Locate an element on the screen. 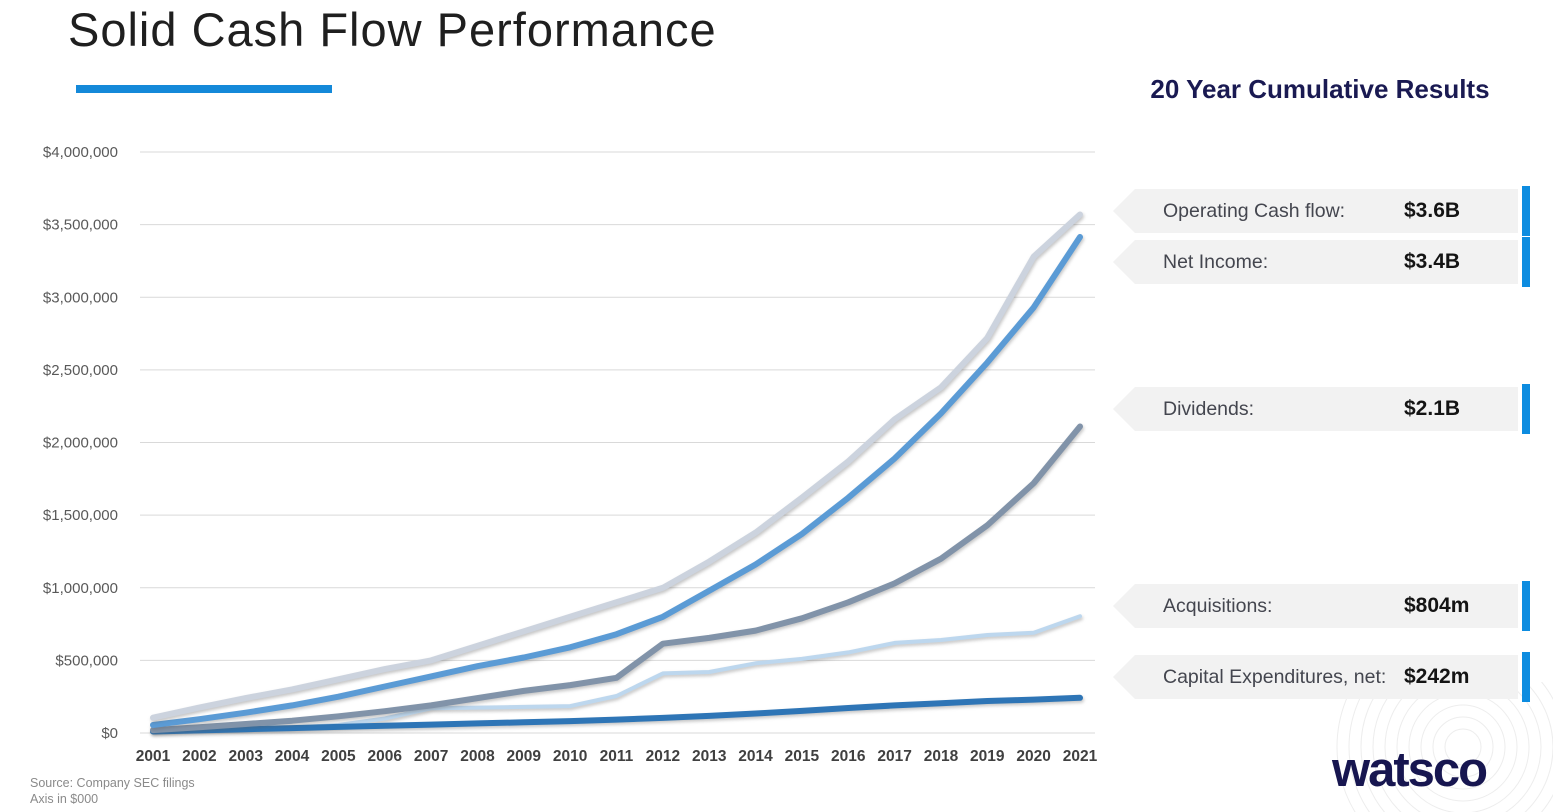 The height and width of the screenshot is (812, 1553). x-axis-tick-label: 2014 is located at coordinates (755, 756).